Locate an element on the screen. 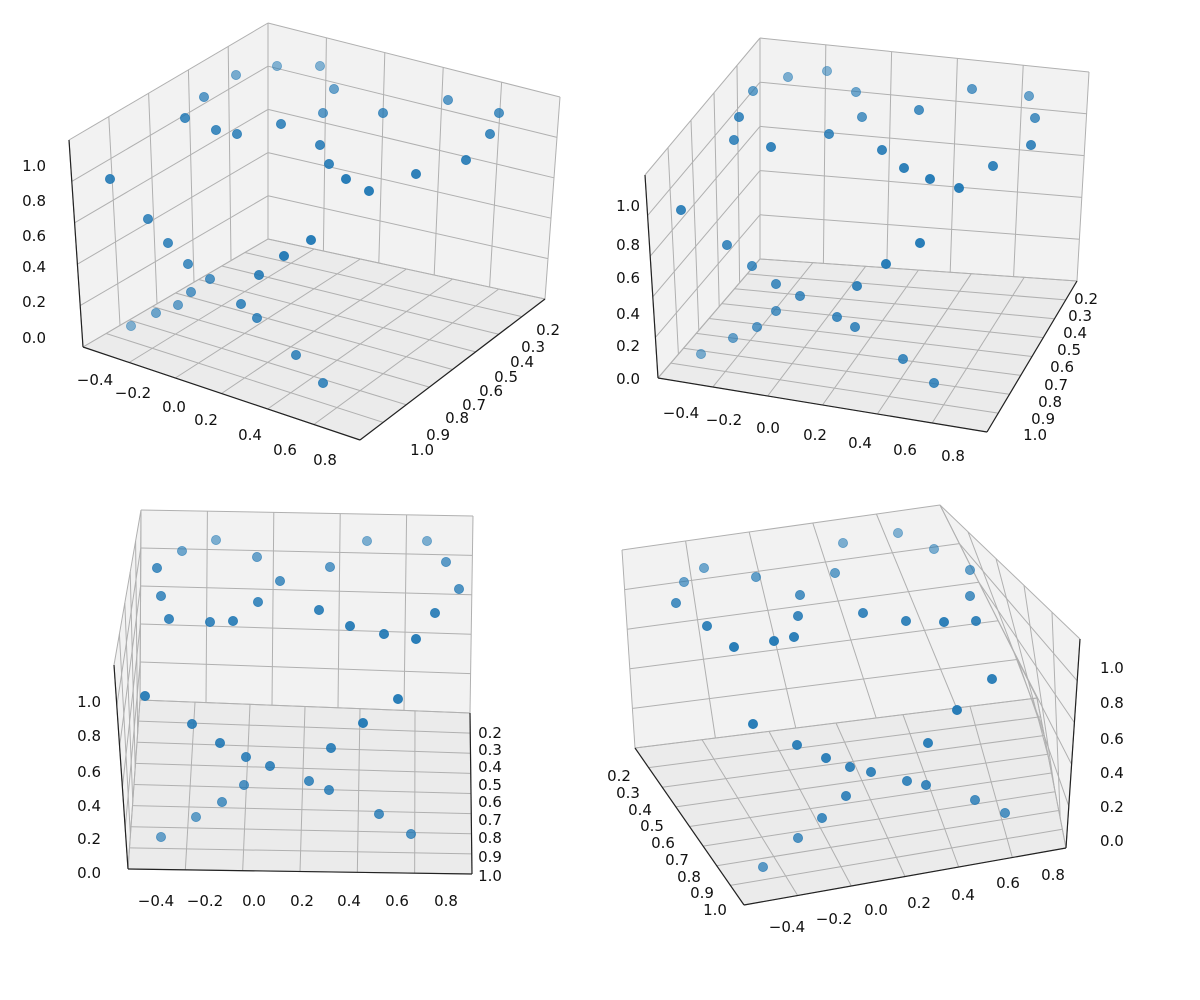 The height and width of the screenshot is (1000, 1200). x-tick-labels: −0.4 −0.2 0.0 0.2 0.4 0.6 0.8 is located at coordinates (917, 901).